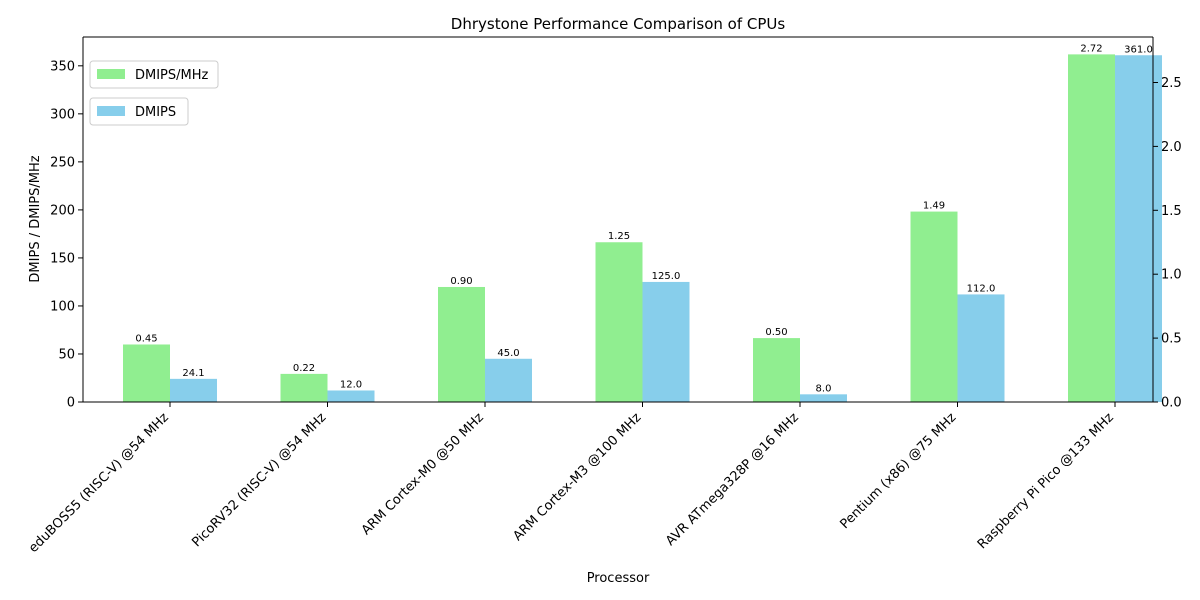 This screenshot has width=1200, height=600. Describe the element at coordinates (193, 373) in the screenshot. I see `data-label: 24.1` at that location.